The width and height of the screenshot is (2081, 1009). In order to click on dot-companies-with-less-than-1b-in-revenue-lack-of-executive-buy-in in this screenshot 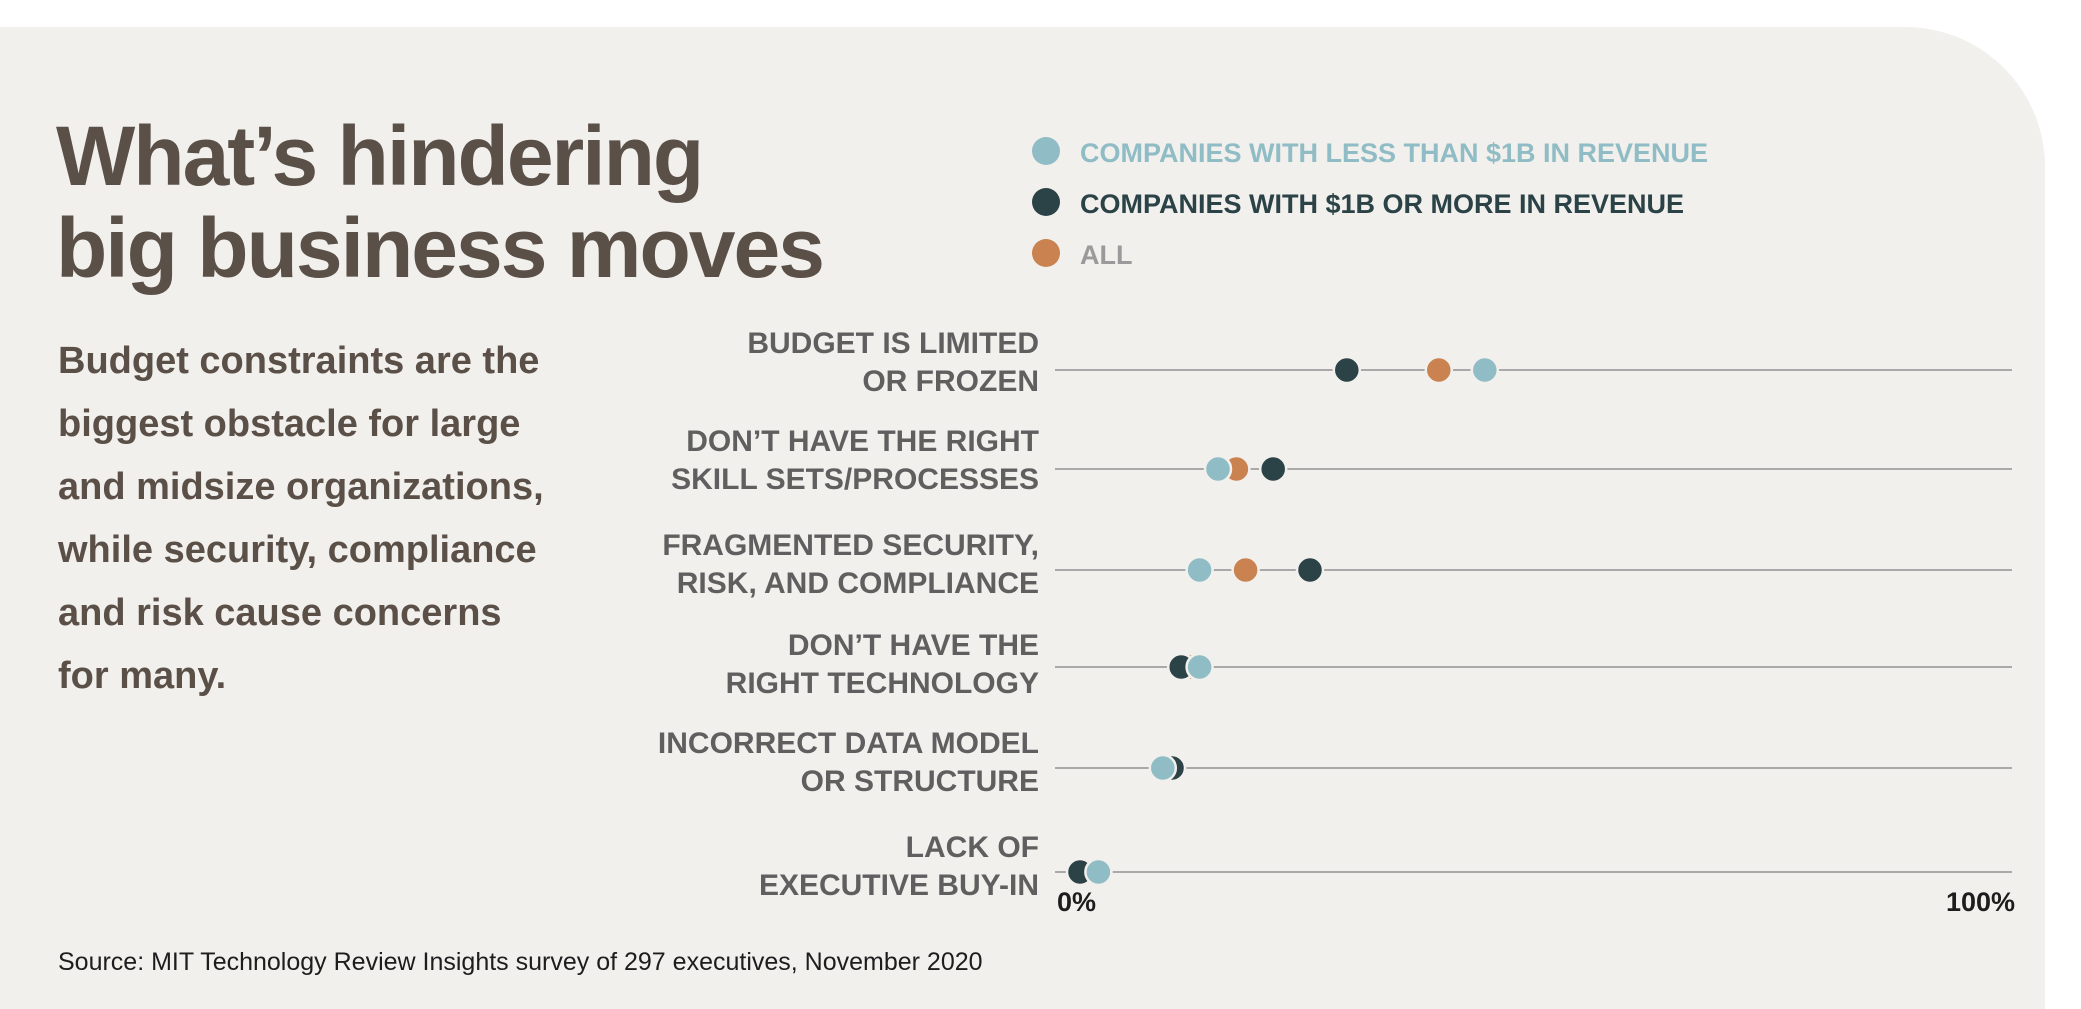, I will do `click(1098, 872)`.